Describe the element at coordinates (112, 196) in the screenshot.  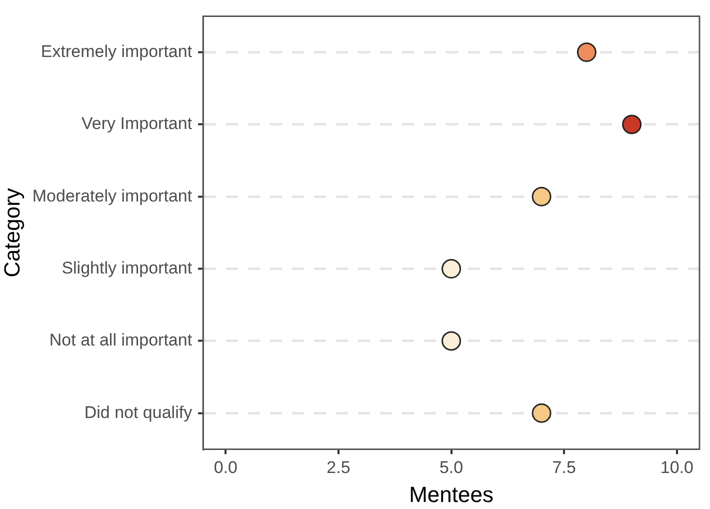
I see `y-tick-label: Moderately important` at that location.